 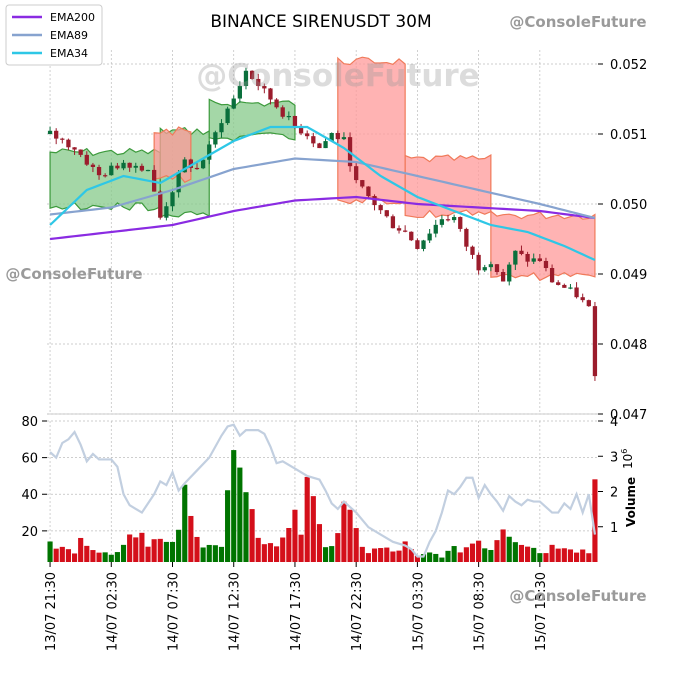 I want to click on volume-axis: 1 2 3 4, so click(x=608, y=475).